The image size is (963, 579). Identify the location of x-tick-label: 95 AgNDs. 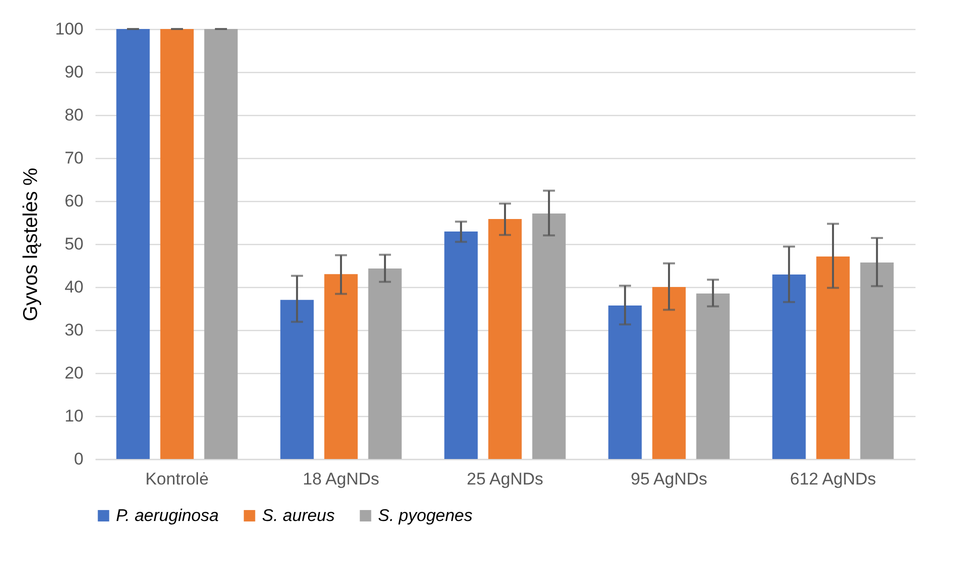
(669, 479).